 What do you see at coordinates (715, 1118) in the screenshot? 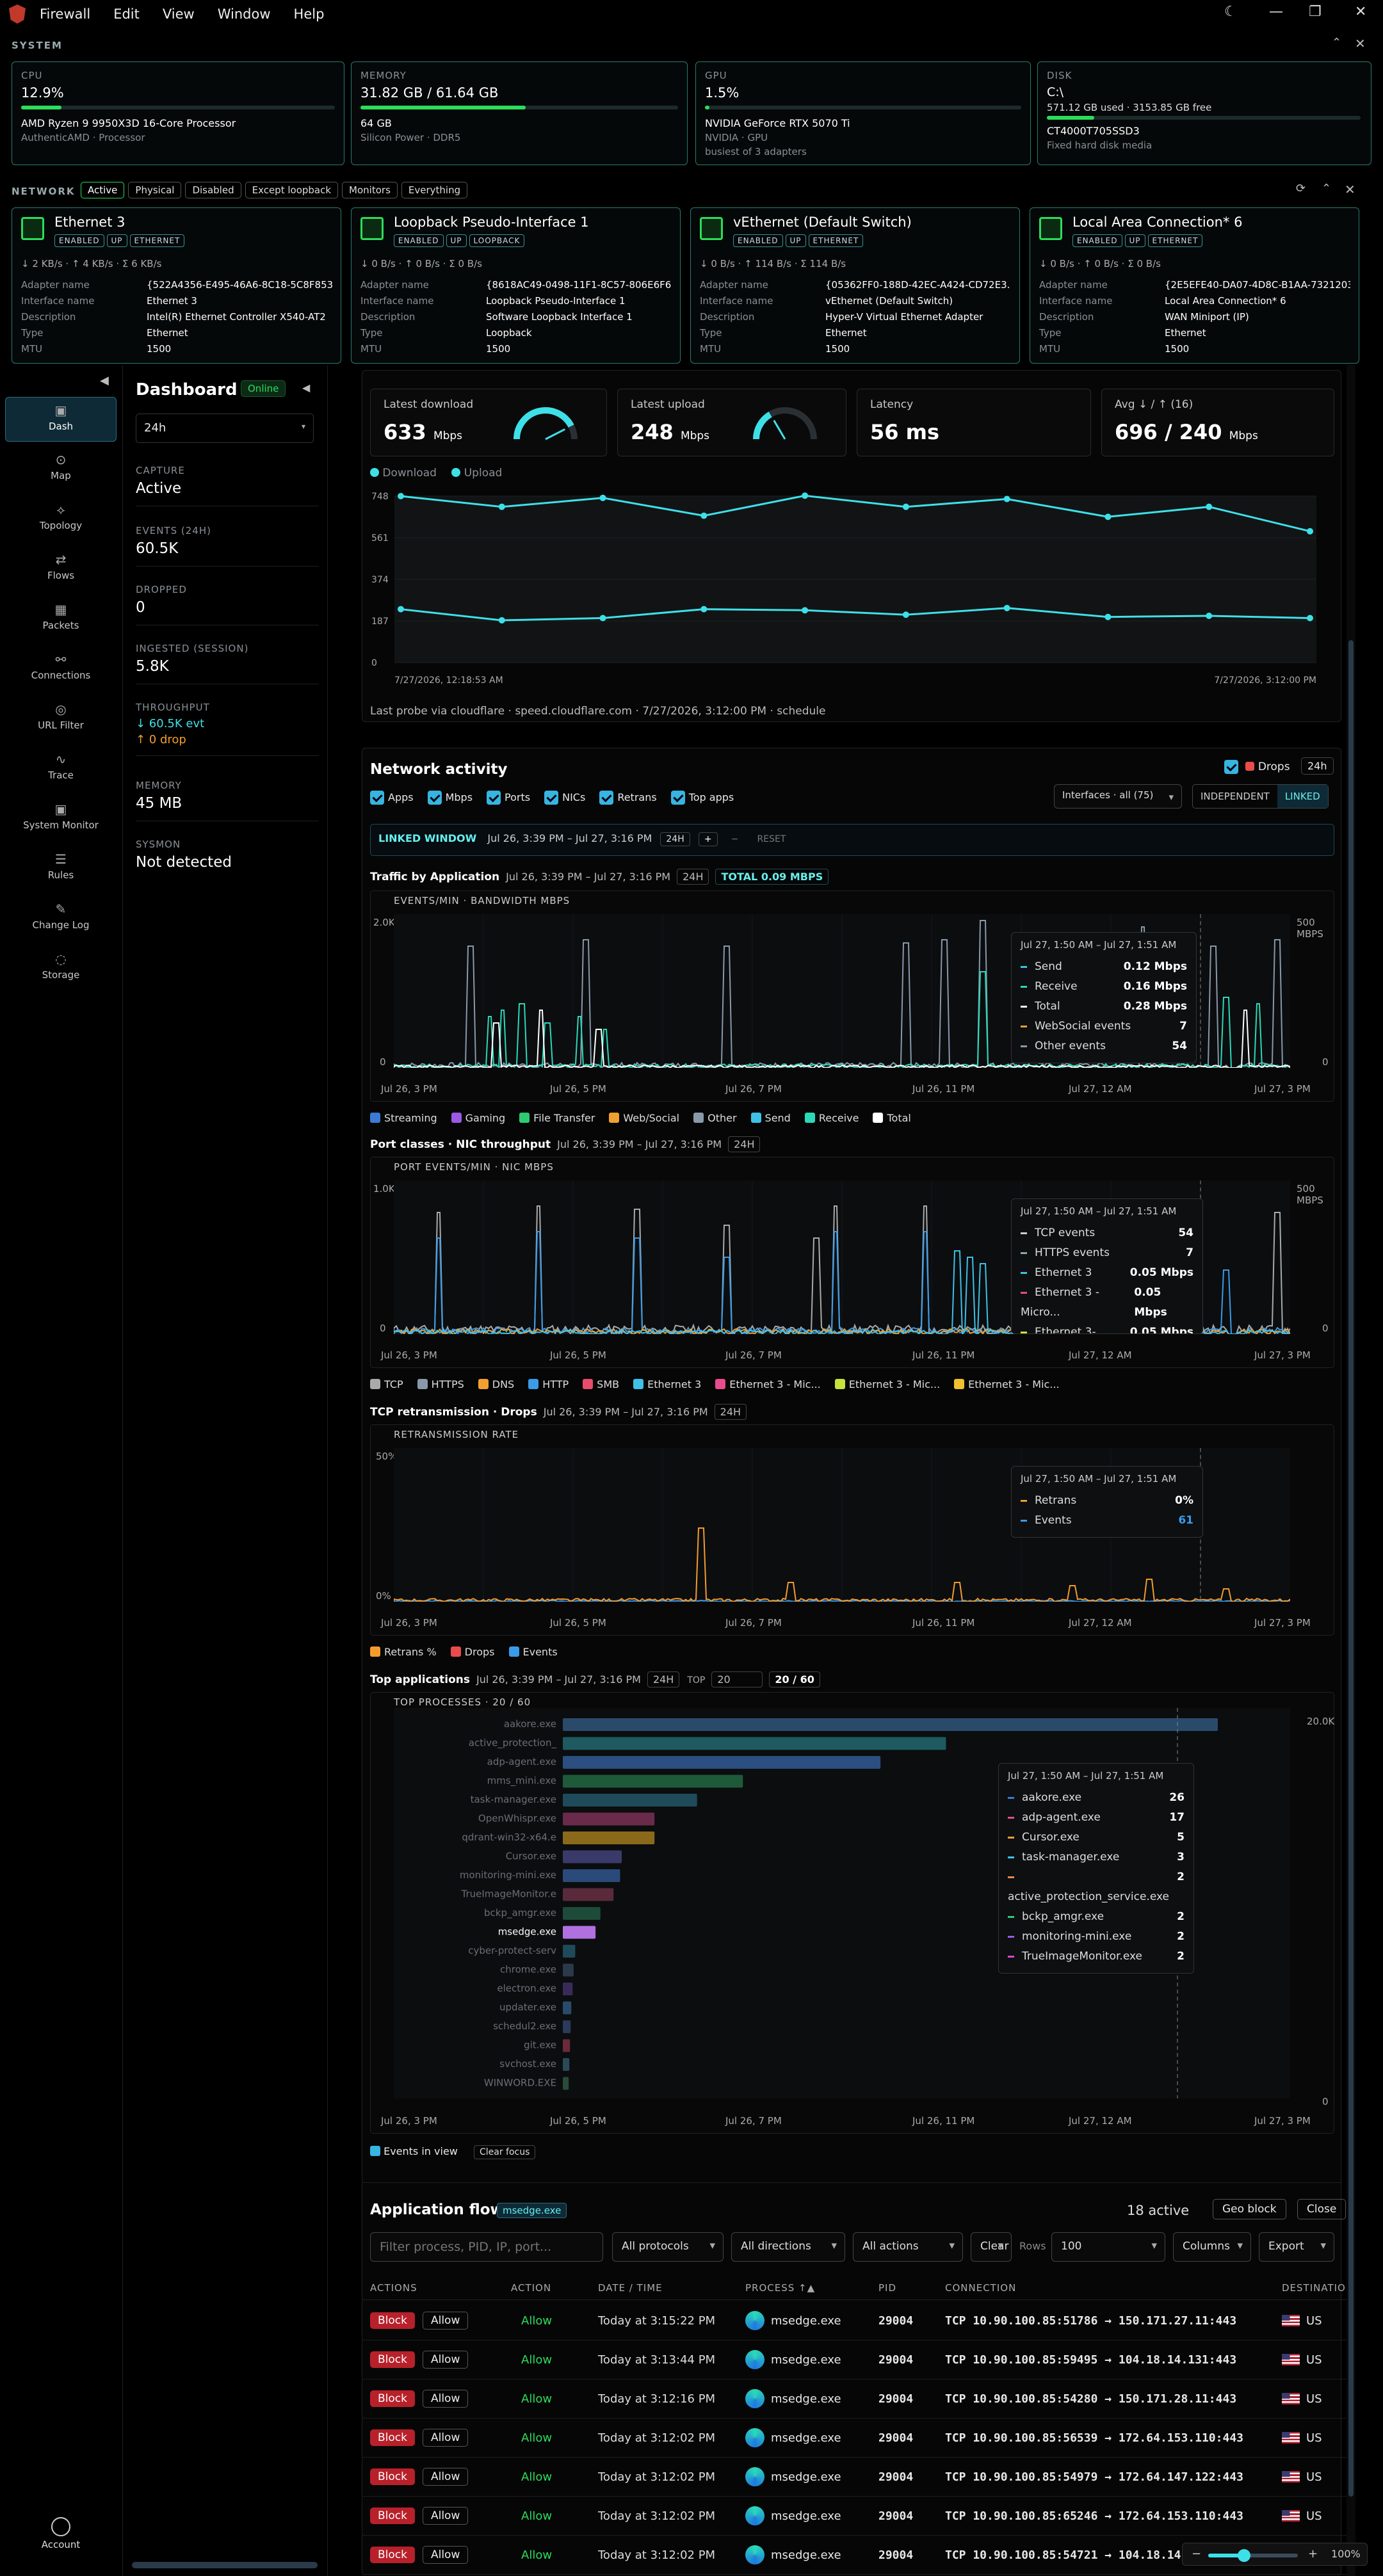
I see `legend-item: Other` at bounding box center [715, 1118].